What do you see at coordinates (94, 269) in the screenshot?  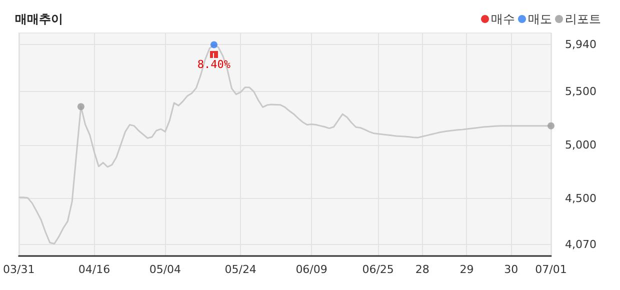 I see `x-tick-label: 04/16` at bounding box center [94, 269].